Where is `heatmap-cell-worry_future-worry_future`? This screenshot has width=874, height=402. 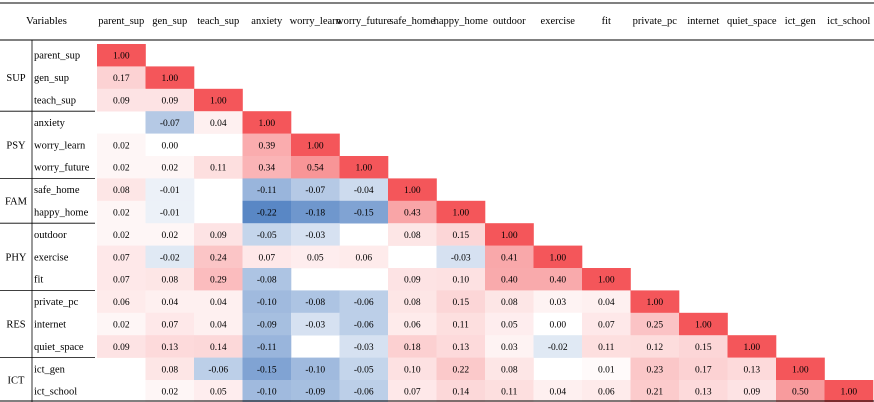
heatmap-cell-worry_future-worry_future is located at coordinates (364, 167).